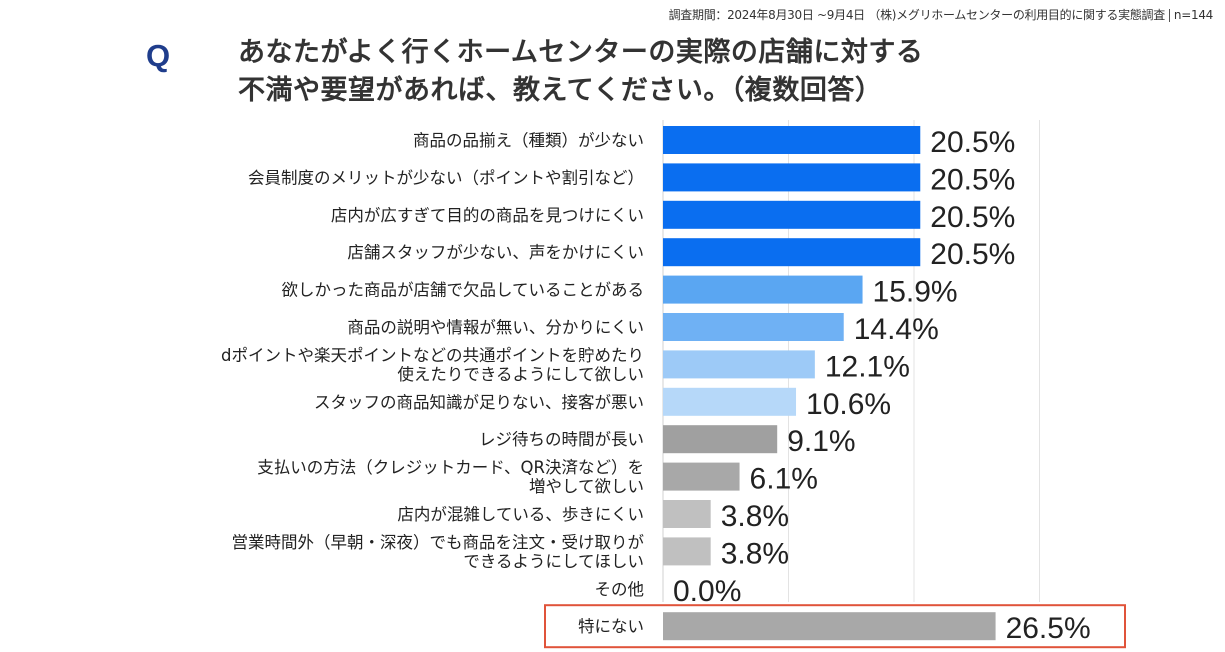  I want to click on category-label: 支払いの方法（クレジットカード、QR決済など）を, so click(450, 467).